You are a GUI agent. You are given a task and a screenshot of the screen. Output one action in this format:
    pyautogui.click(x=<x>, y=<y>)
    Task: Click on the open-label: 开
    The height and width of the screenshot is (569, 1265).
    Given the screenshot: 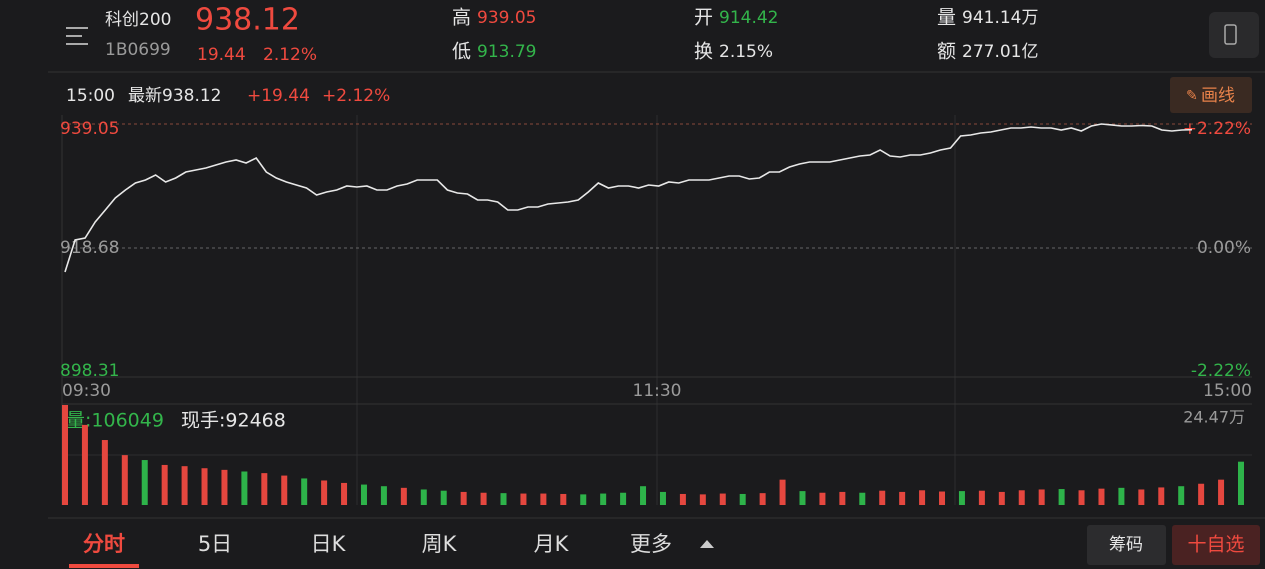 What is the action you would take?
    pyautogui.click(x=703, y=18)
    